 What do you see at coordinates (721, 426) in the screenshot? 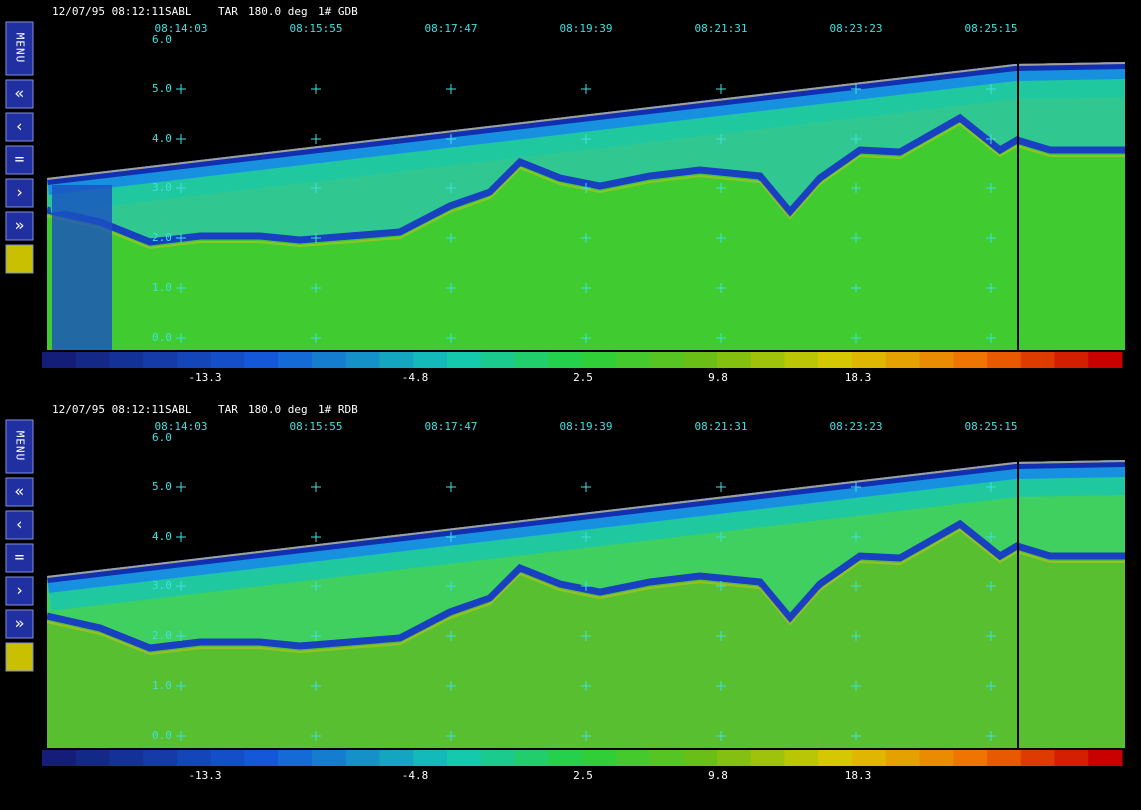
I see `time-label: 08:21:31` at bounding box center [721, 426].